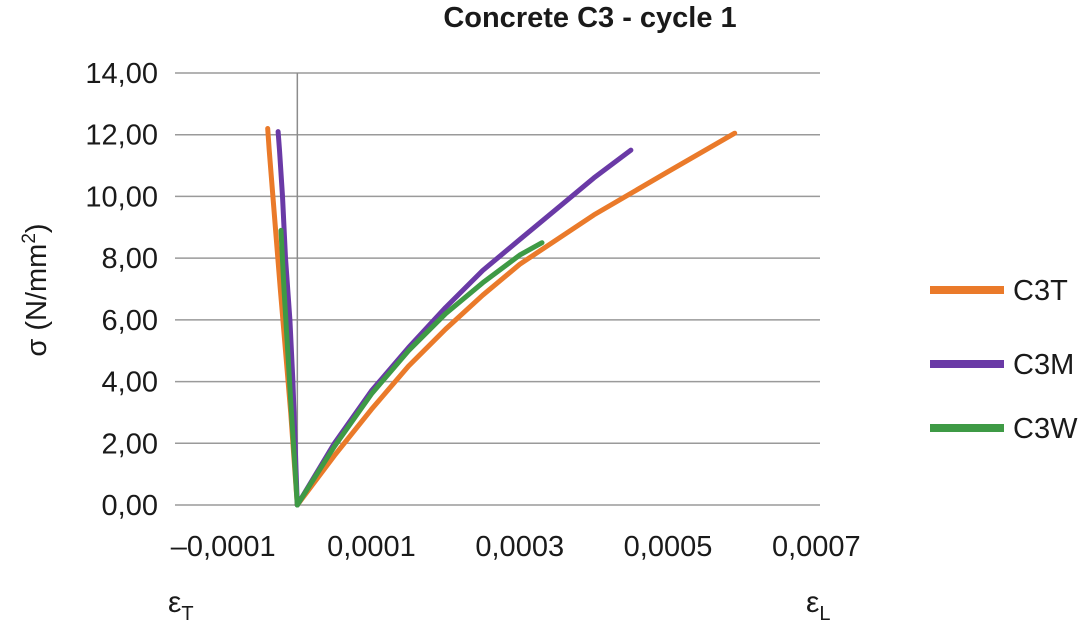 Image resolution: width=1089 pixels, height=630 pixels. I want to click on series-c3w-longitudinal-line, so click(419, 374).